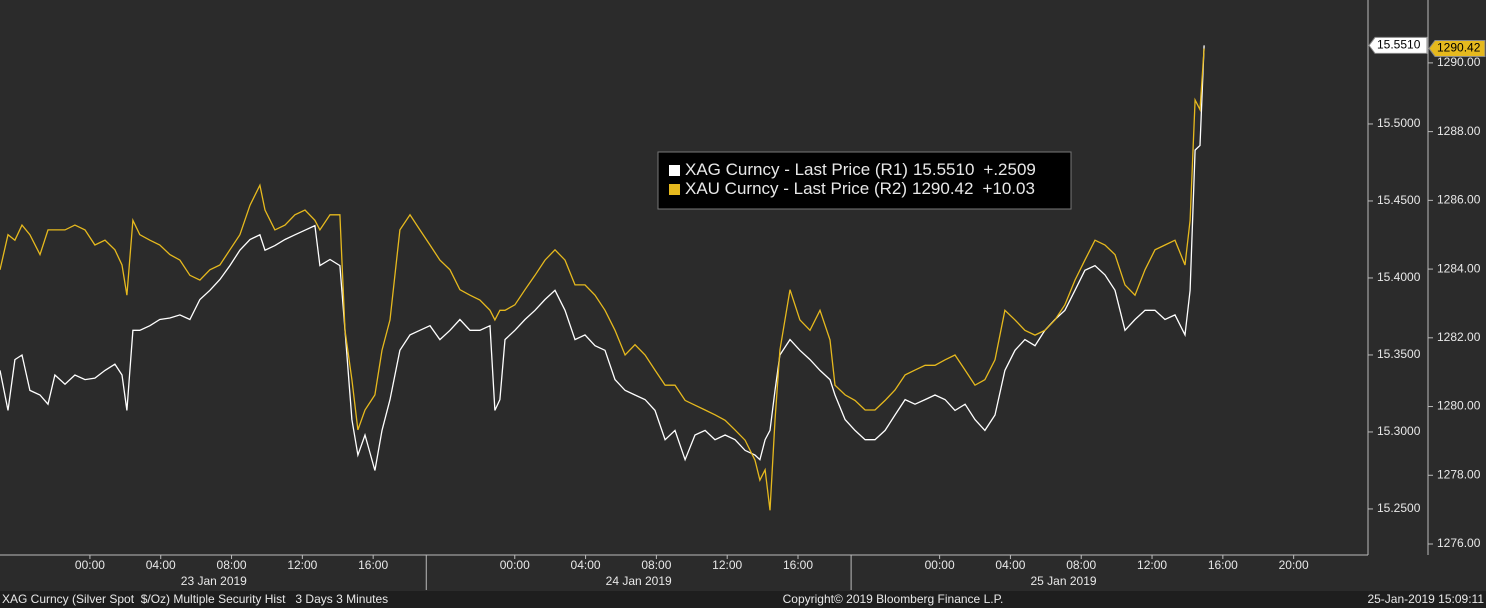 This screenshot has height=608, width=1486. I want to click on legend-name: XAU Curncy - Last Price (R2), so click(796, 188).